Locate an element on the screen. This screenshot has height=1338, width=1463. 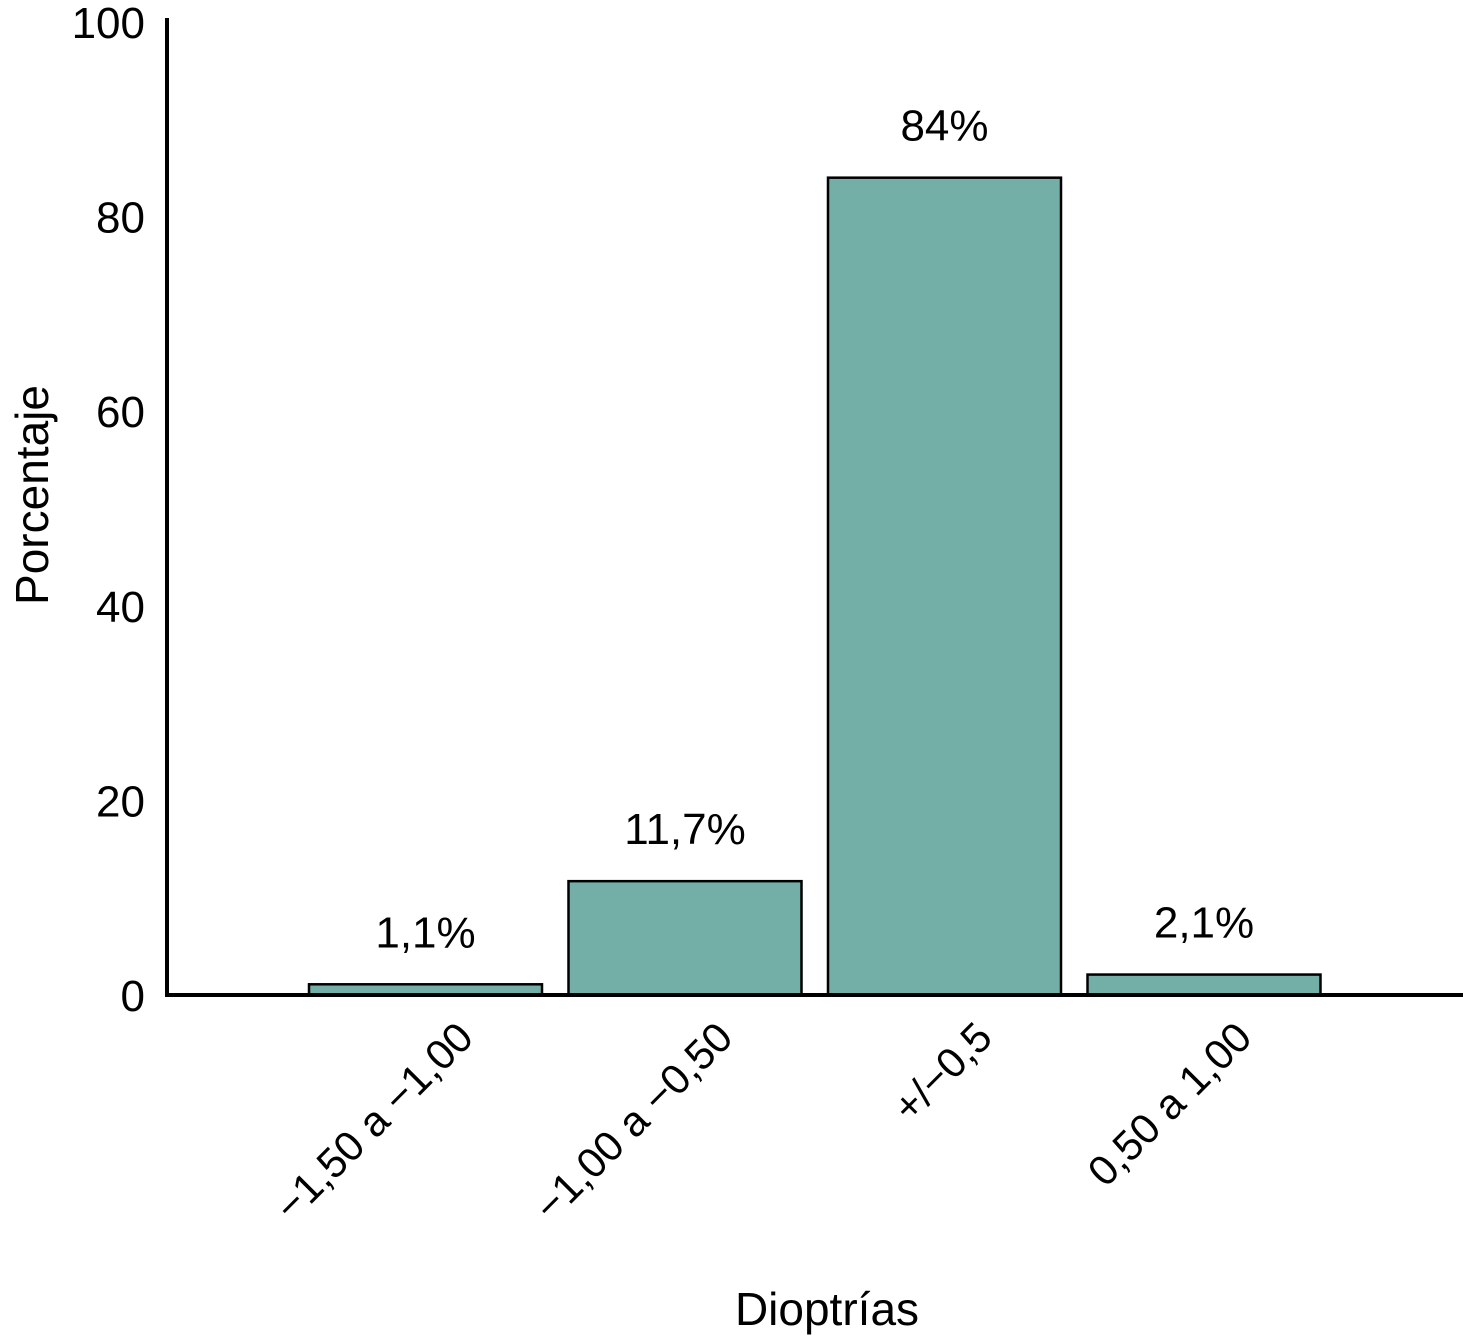
y-axis-title: Porcentaje is located at coordinates (32, 495).